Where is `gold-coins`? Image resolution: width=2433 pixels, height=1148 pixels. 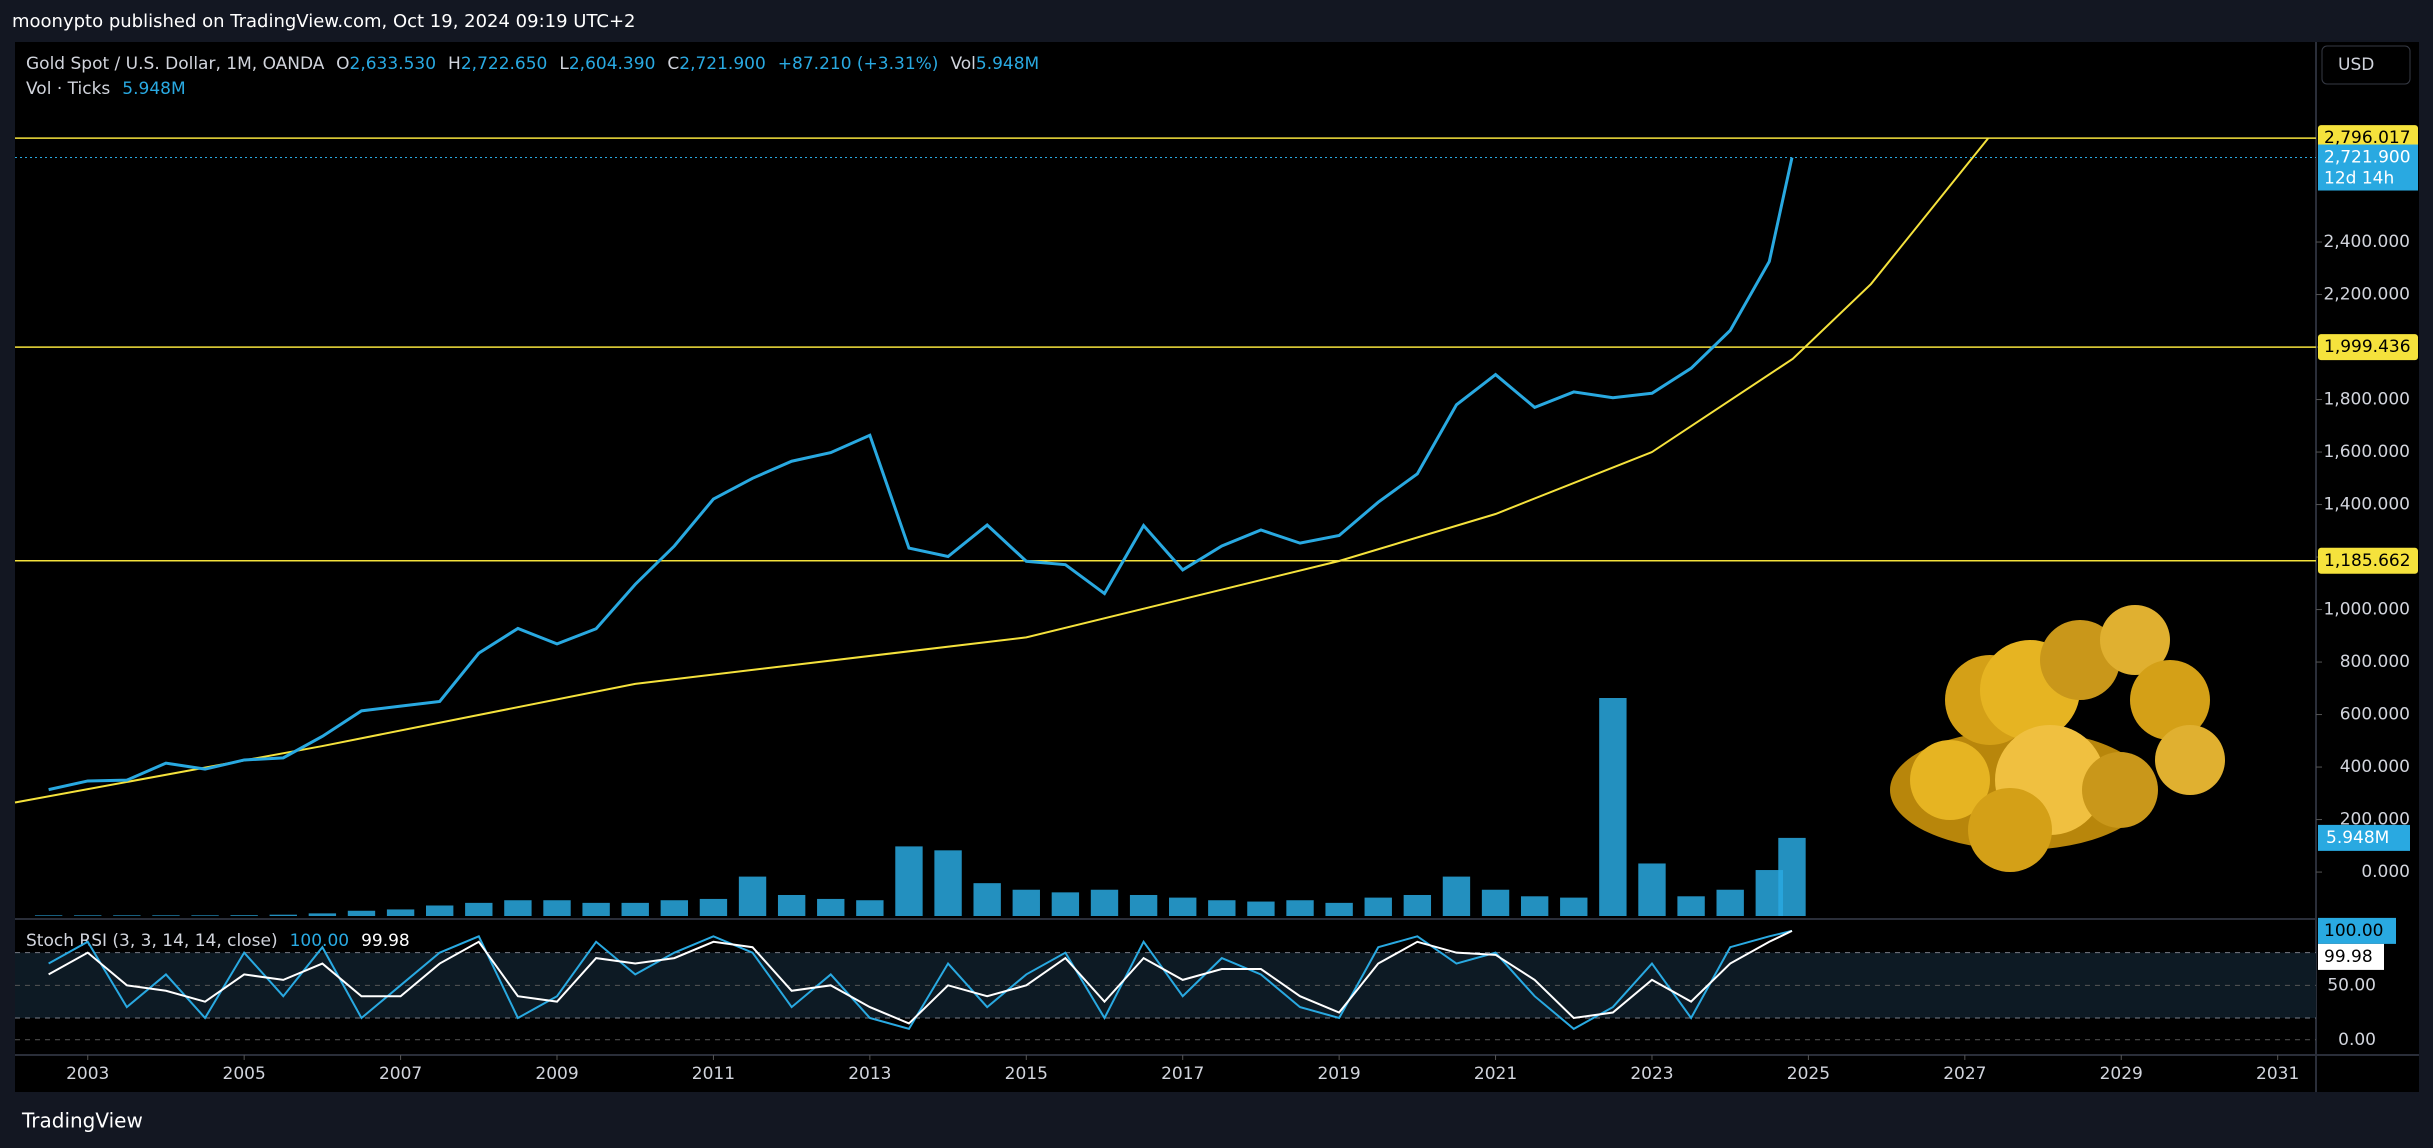 gold-coins is located at coordinates (2057, 738).